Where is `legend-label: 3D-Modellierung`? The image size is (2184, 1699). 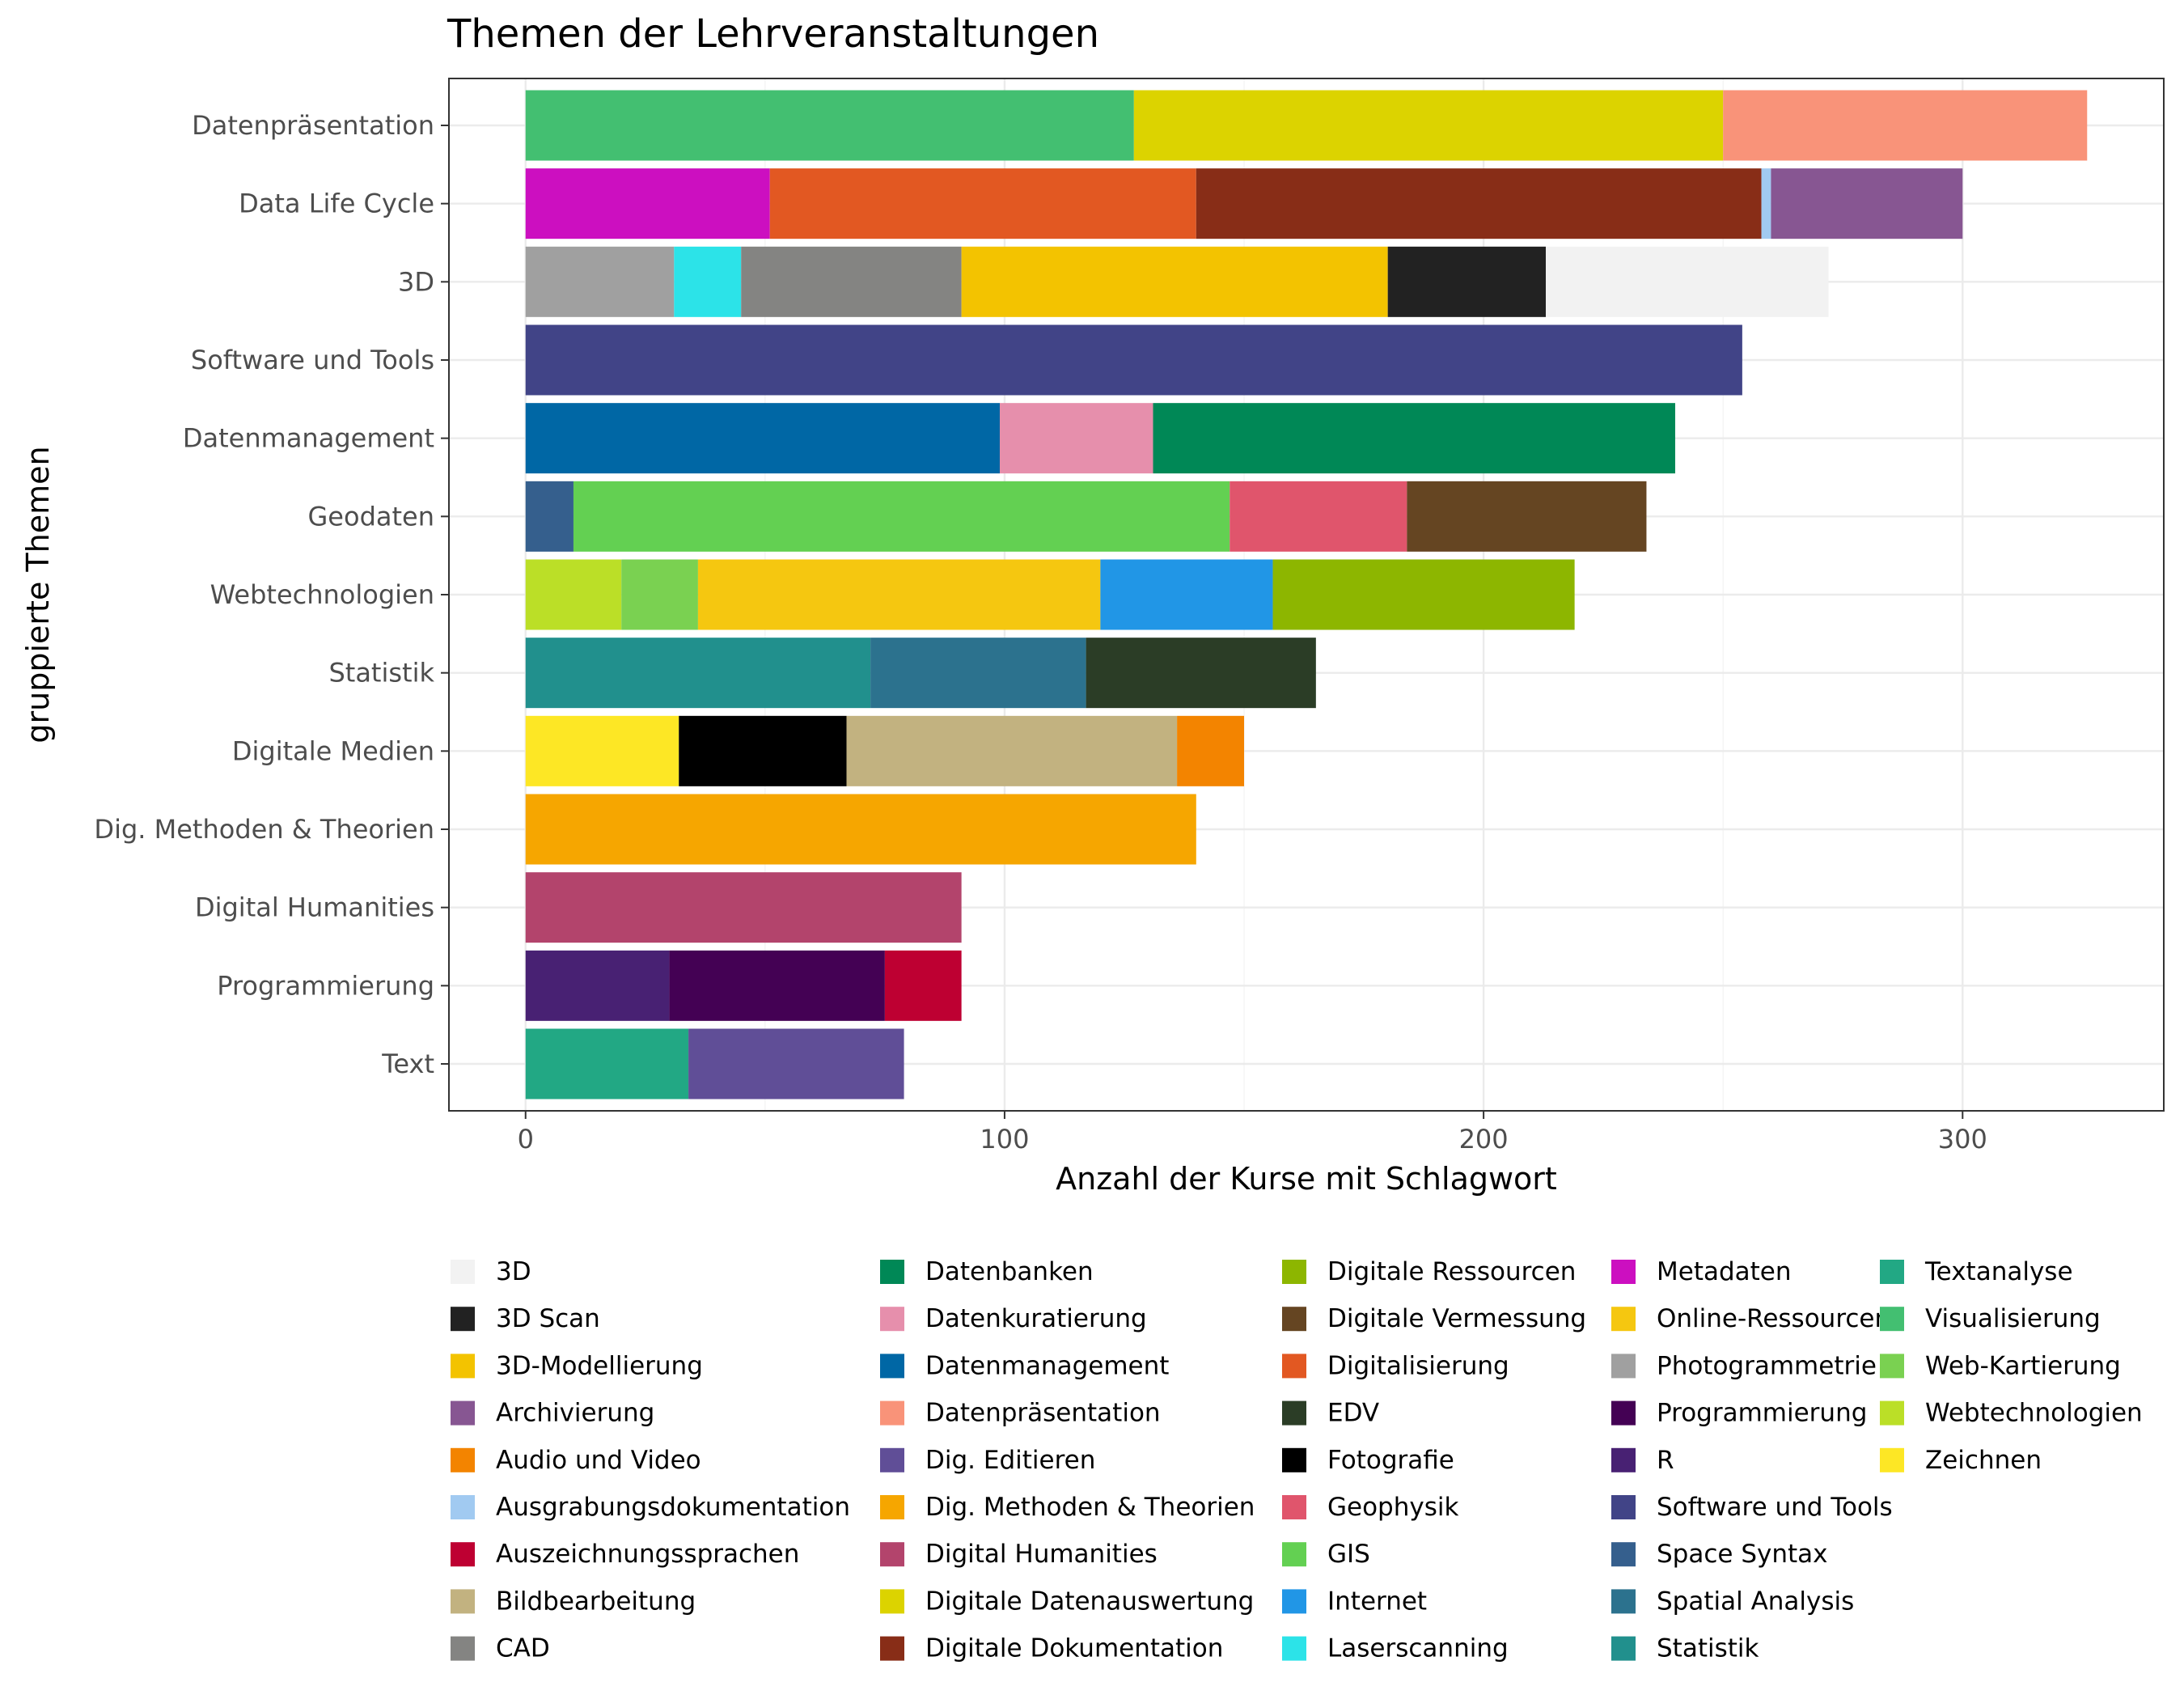
legend-label: 3D-Modellierung is located at coordinates (599, 1365).